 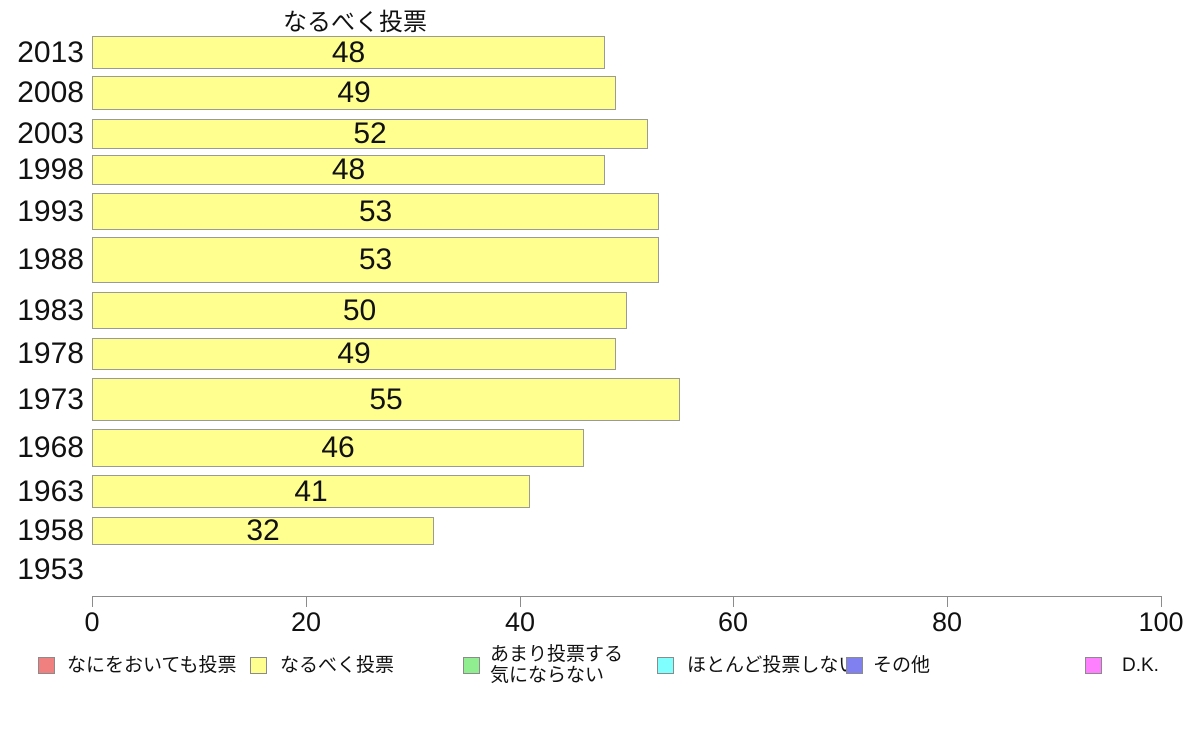 I want to click on bar: 52, so click(x=370, y=134).